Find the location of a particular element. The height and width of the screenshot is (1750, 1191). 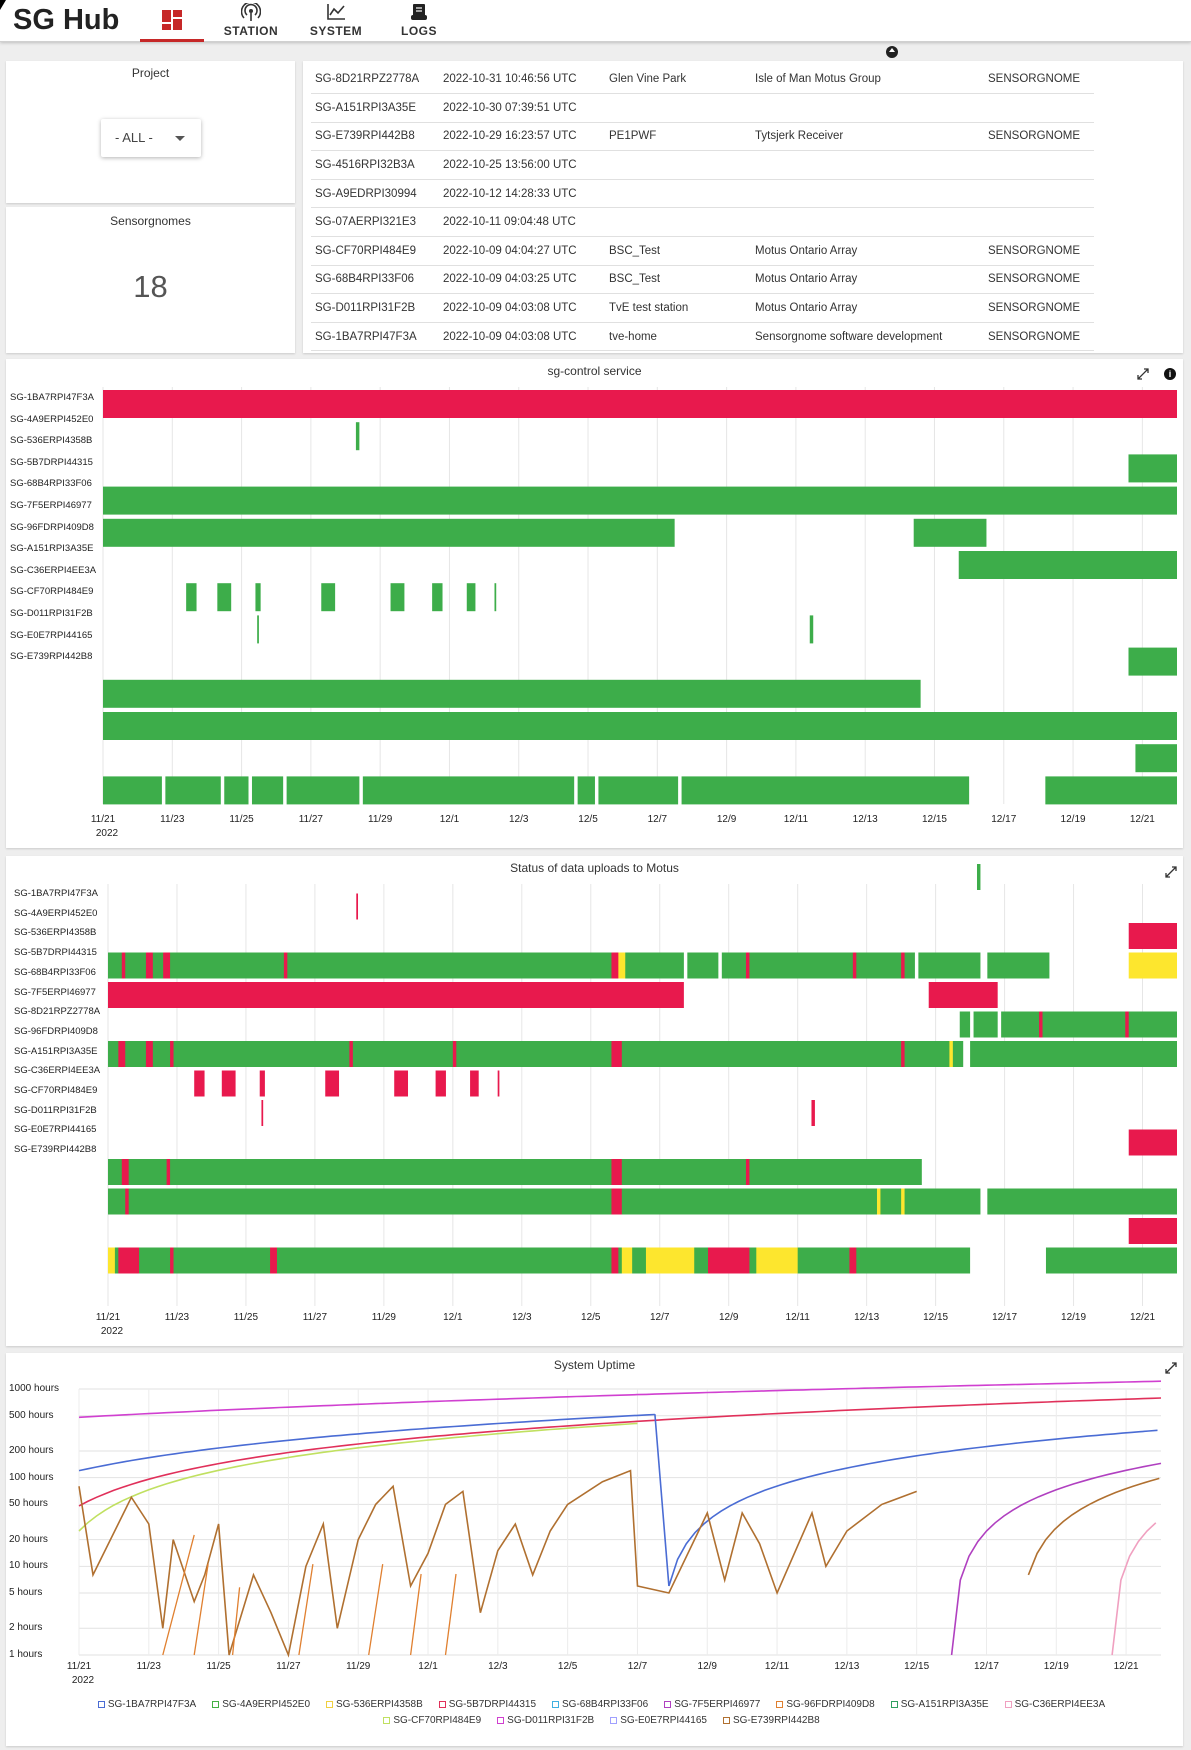

legend-item: SG-CF70RPI484E9 is located at coordinates (432, 1720).